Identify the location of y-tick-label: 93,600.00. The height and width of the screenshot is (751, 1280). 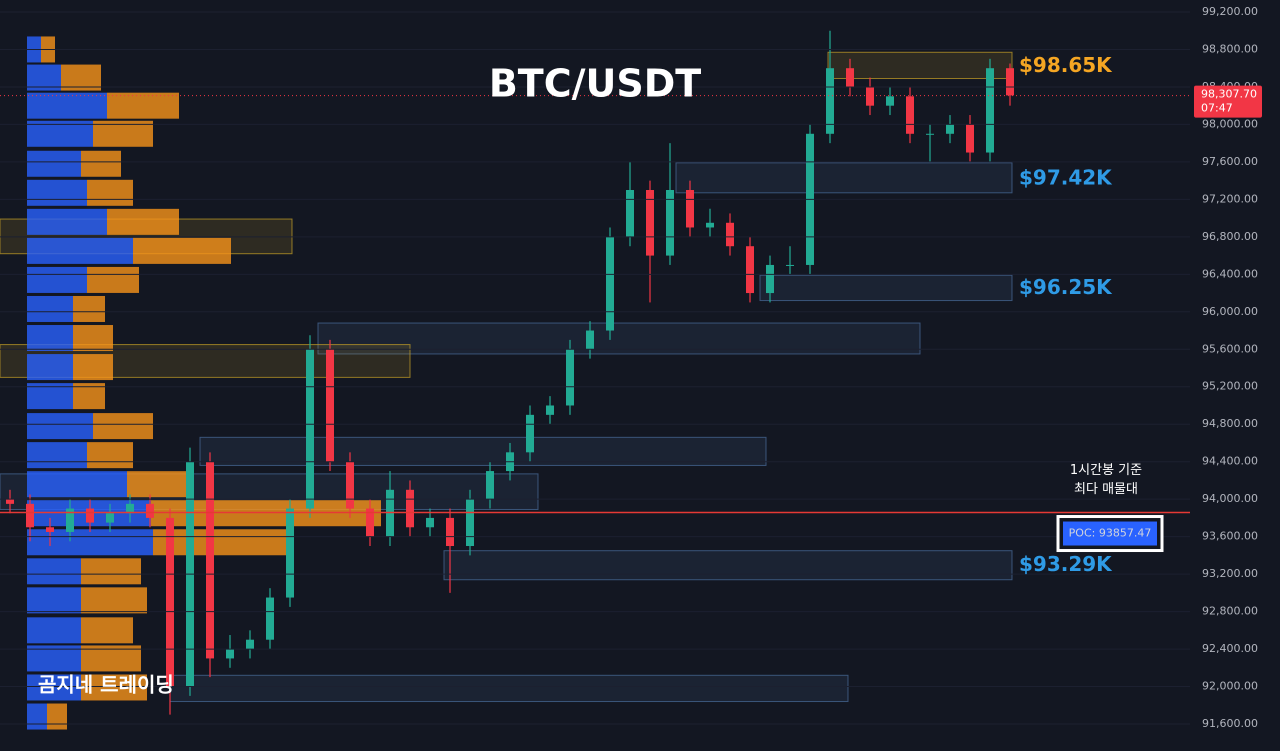
(1230, 536).